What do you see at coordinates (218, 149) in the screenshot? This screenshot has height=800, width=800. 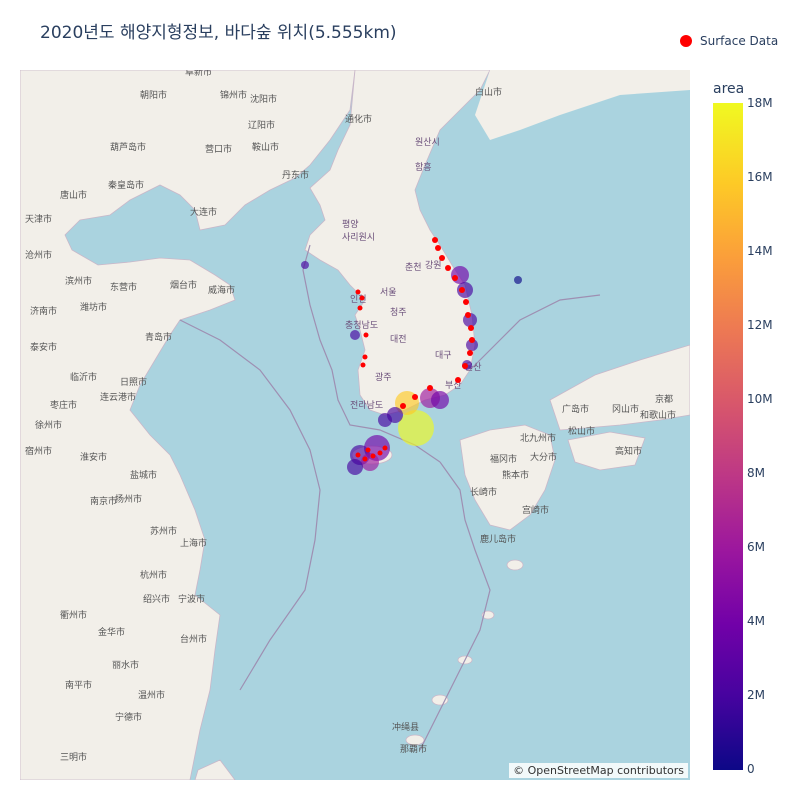 I see `svg-text: 营口市` at bounding box center [218, 149].